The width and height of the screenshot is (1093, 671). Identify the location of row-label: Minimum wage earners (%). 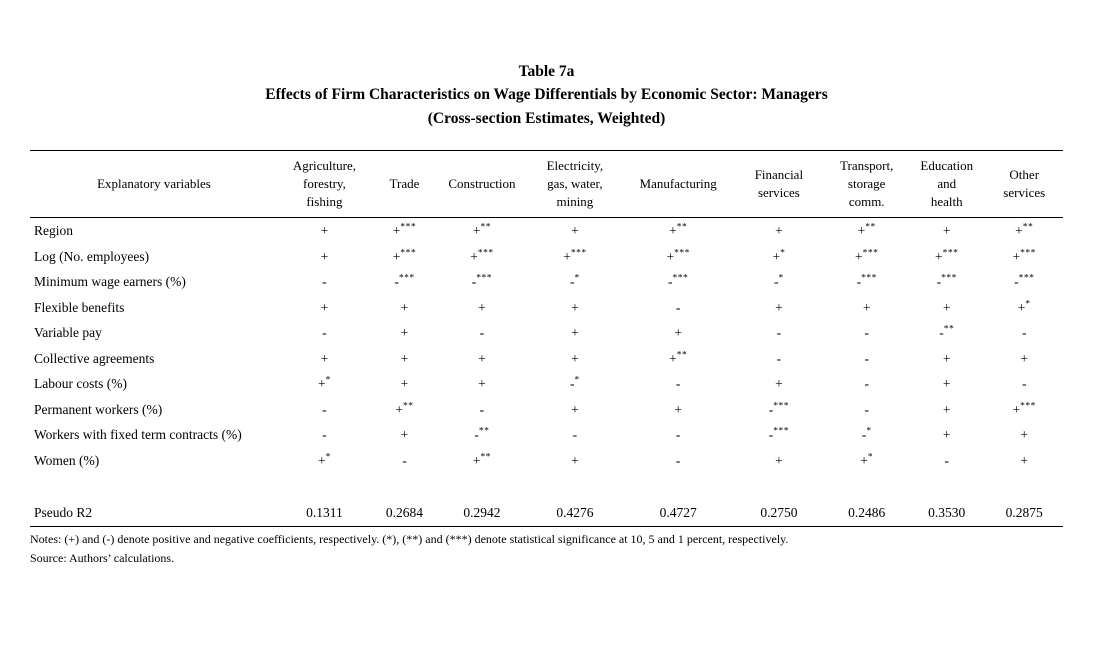
(110, 282).